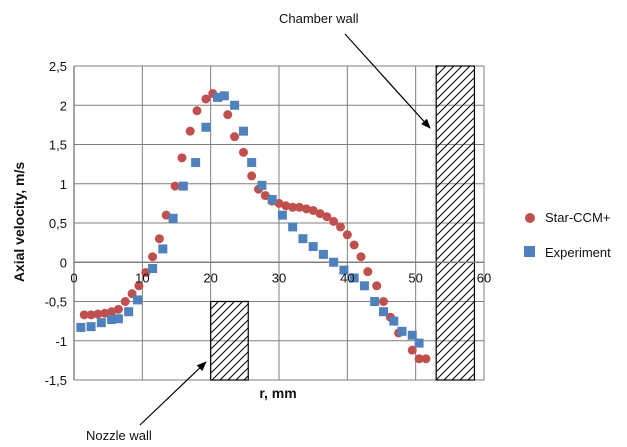  I want to click on nozzle-wall-region, so click(229, 340).